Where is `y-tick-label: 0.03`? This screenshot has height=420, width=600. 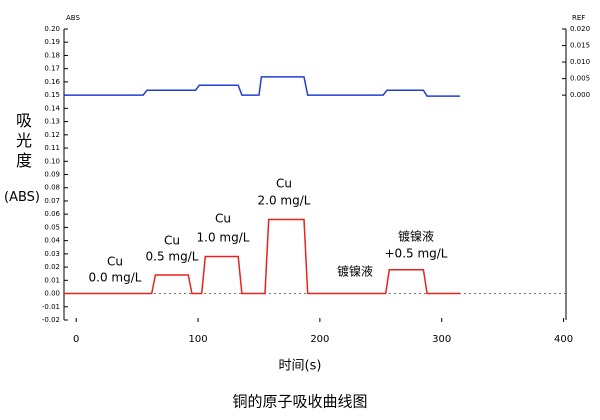
y-tick-label: 0.03 is located at coordinates (52, 254).